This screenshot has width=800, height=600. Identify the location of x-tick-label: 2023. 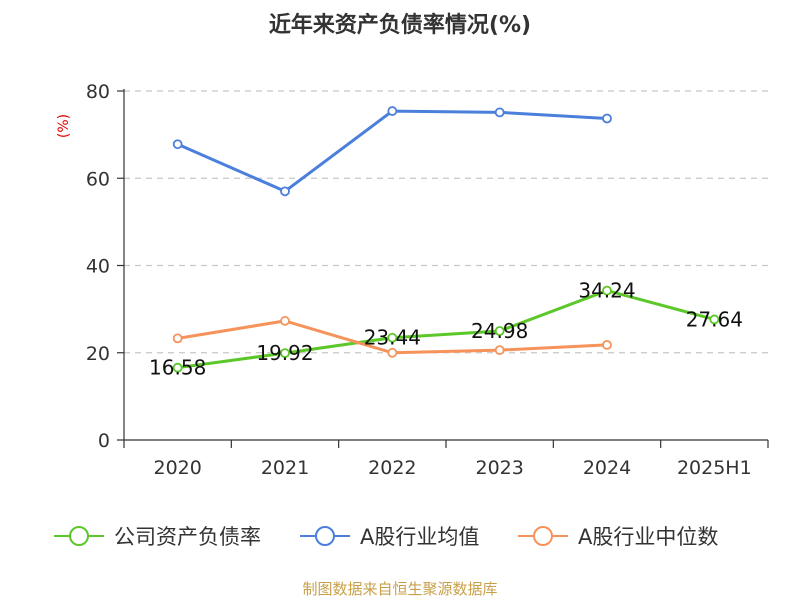
(499, 468).